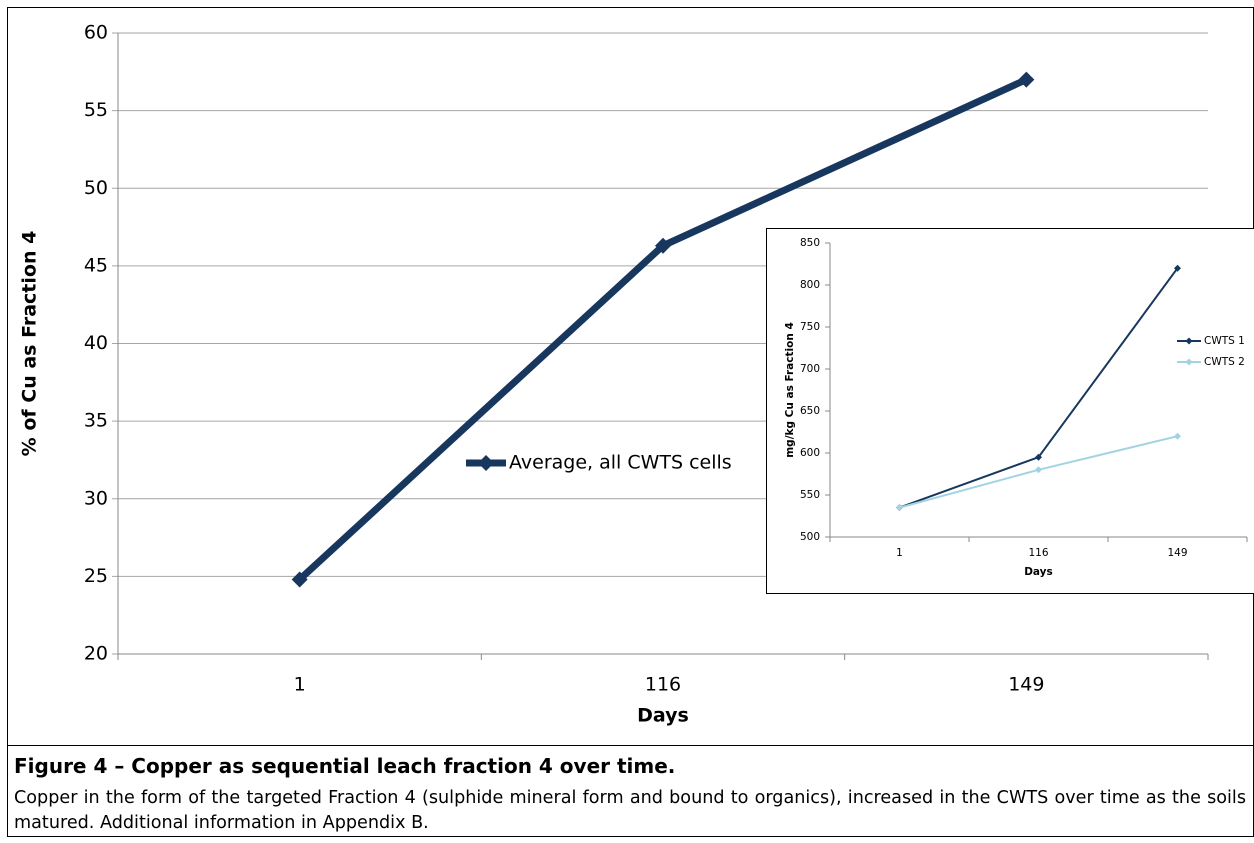 This screenshot has width=1254, height=843. What do you see at coordinates (96, 421) in the screenshot?
I see `y-tick-label: 35` at bounding box center [96, 421].